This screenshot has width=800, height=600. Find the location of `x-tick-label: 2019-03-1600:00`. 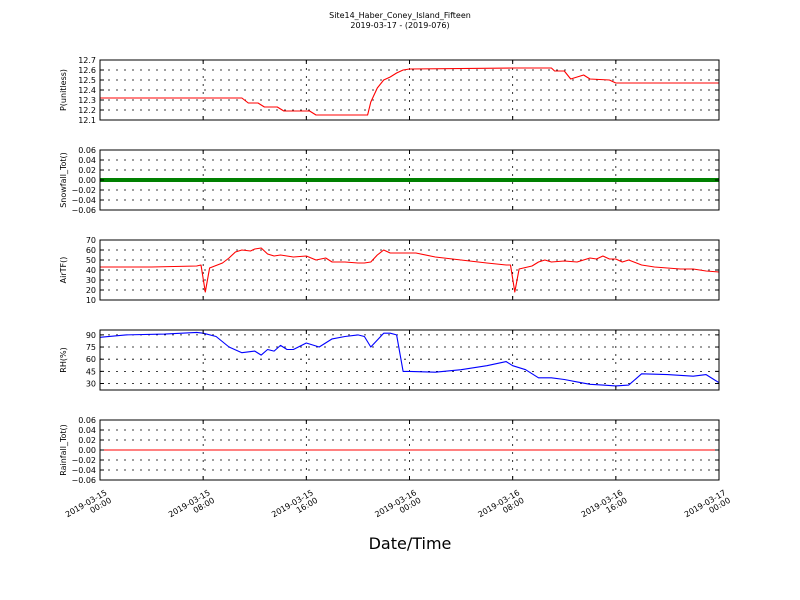

x-tick-label: 2019-03-1600:00 is located at coordinates (397, 507).